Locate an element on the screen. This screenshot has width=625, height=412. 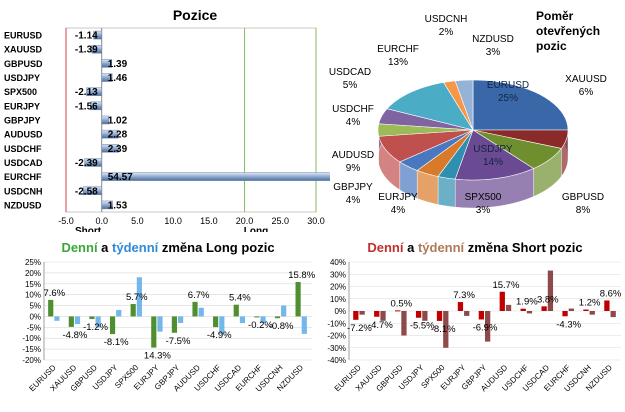
pie-label-value: 2% is located at coordinates (446, 32).